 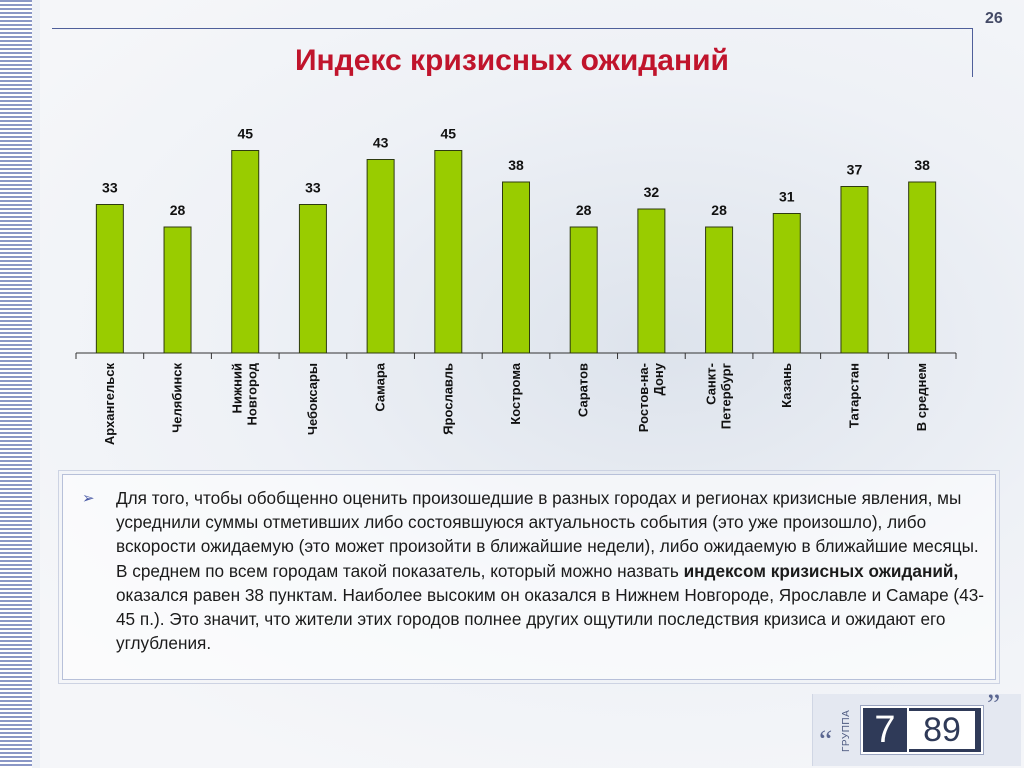 I want to click on category-label: Чебоксары, so click(x=312, y=399).